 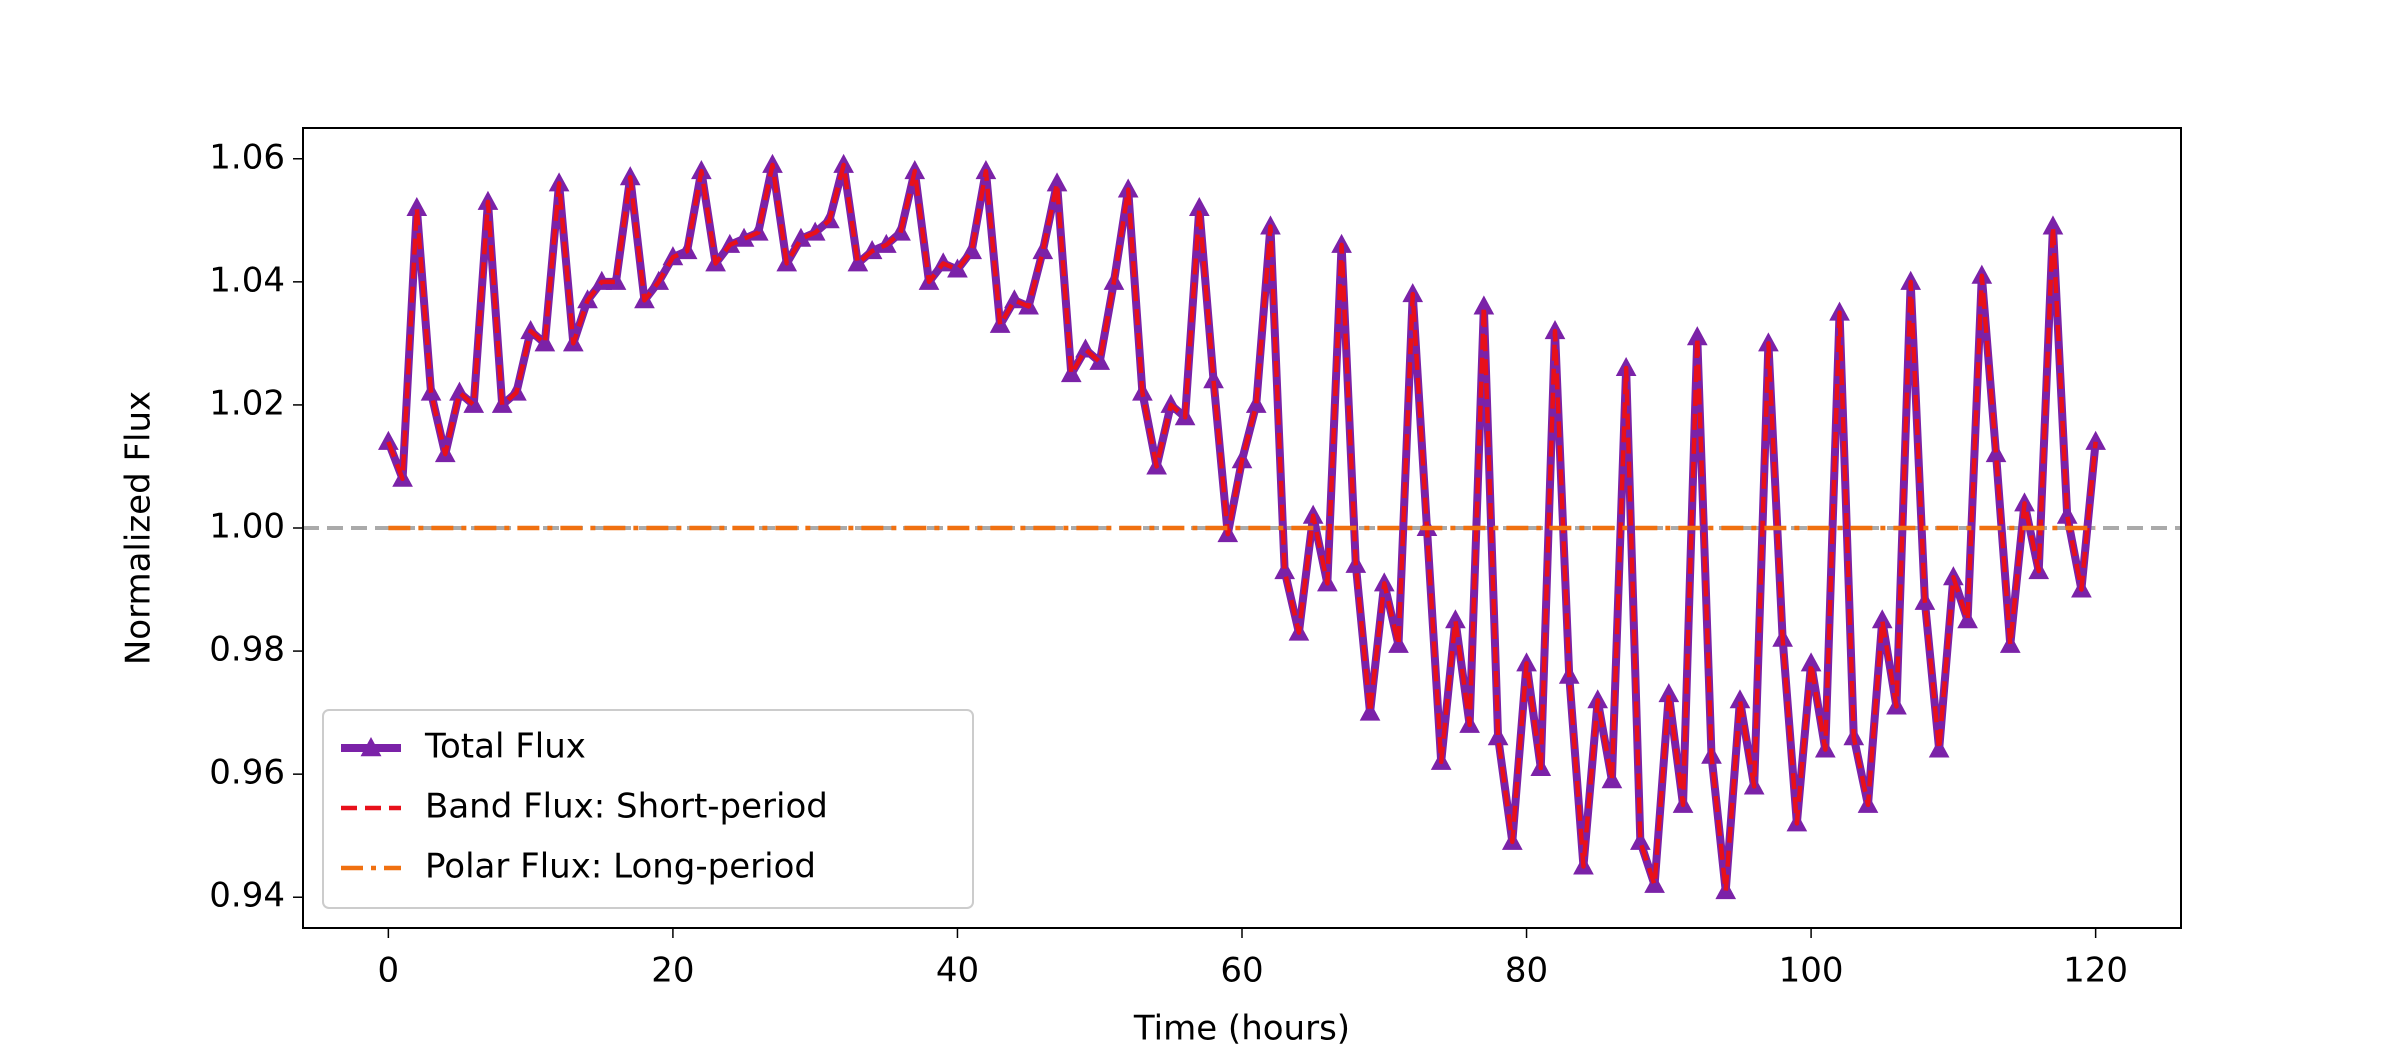 What do you see at coordinates (247, 527) in the screenshot?
I see `y-tick-label: 1.00` at bounding box center [247, 527].